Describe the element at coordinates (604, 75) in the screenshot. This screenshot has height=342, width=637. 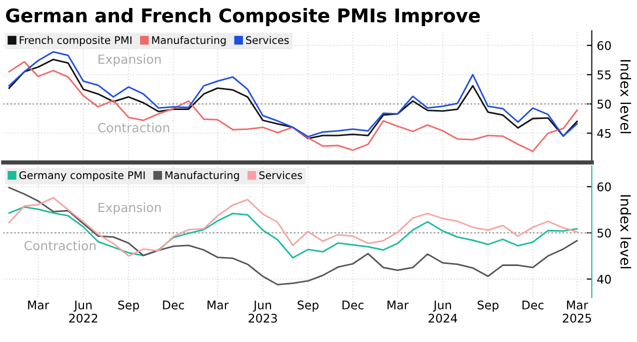
I see `y-tick-label: 55` at that location.